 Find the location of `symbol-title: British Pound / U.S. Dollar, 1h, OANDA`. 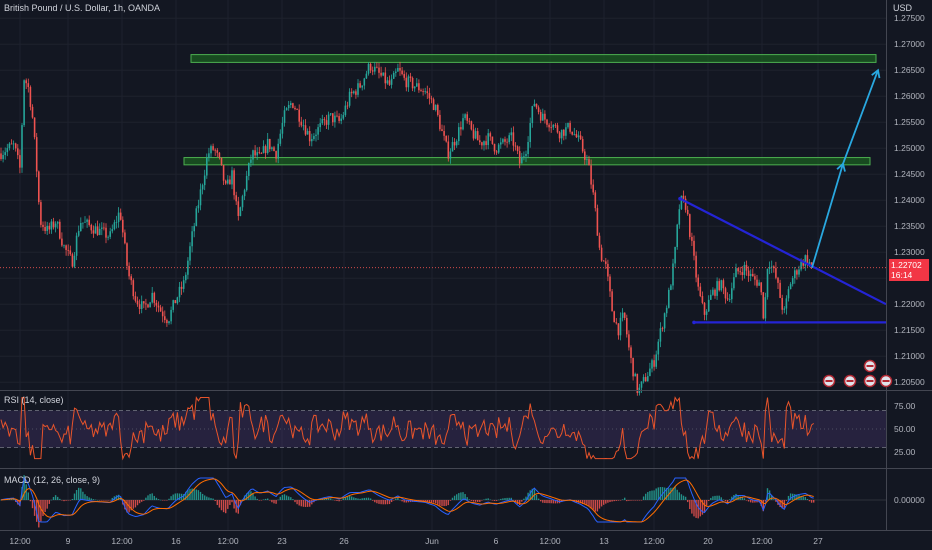

symbol-title: British Pound / U.S. Dollar, 1h, OANDA is located at coordinates (82, 8).